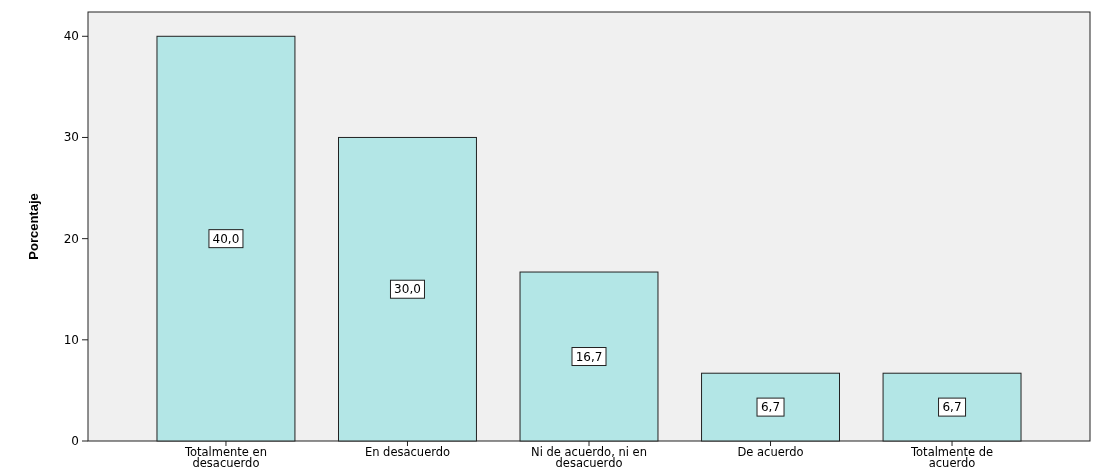  Describe the element at coordinates (71, 36) in the screenshot. I see `y-tick-label: 40` at that location.